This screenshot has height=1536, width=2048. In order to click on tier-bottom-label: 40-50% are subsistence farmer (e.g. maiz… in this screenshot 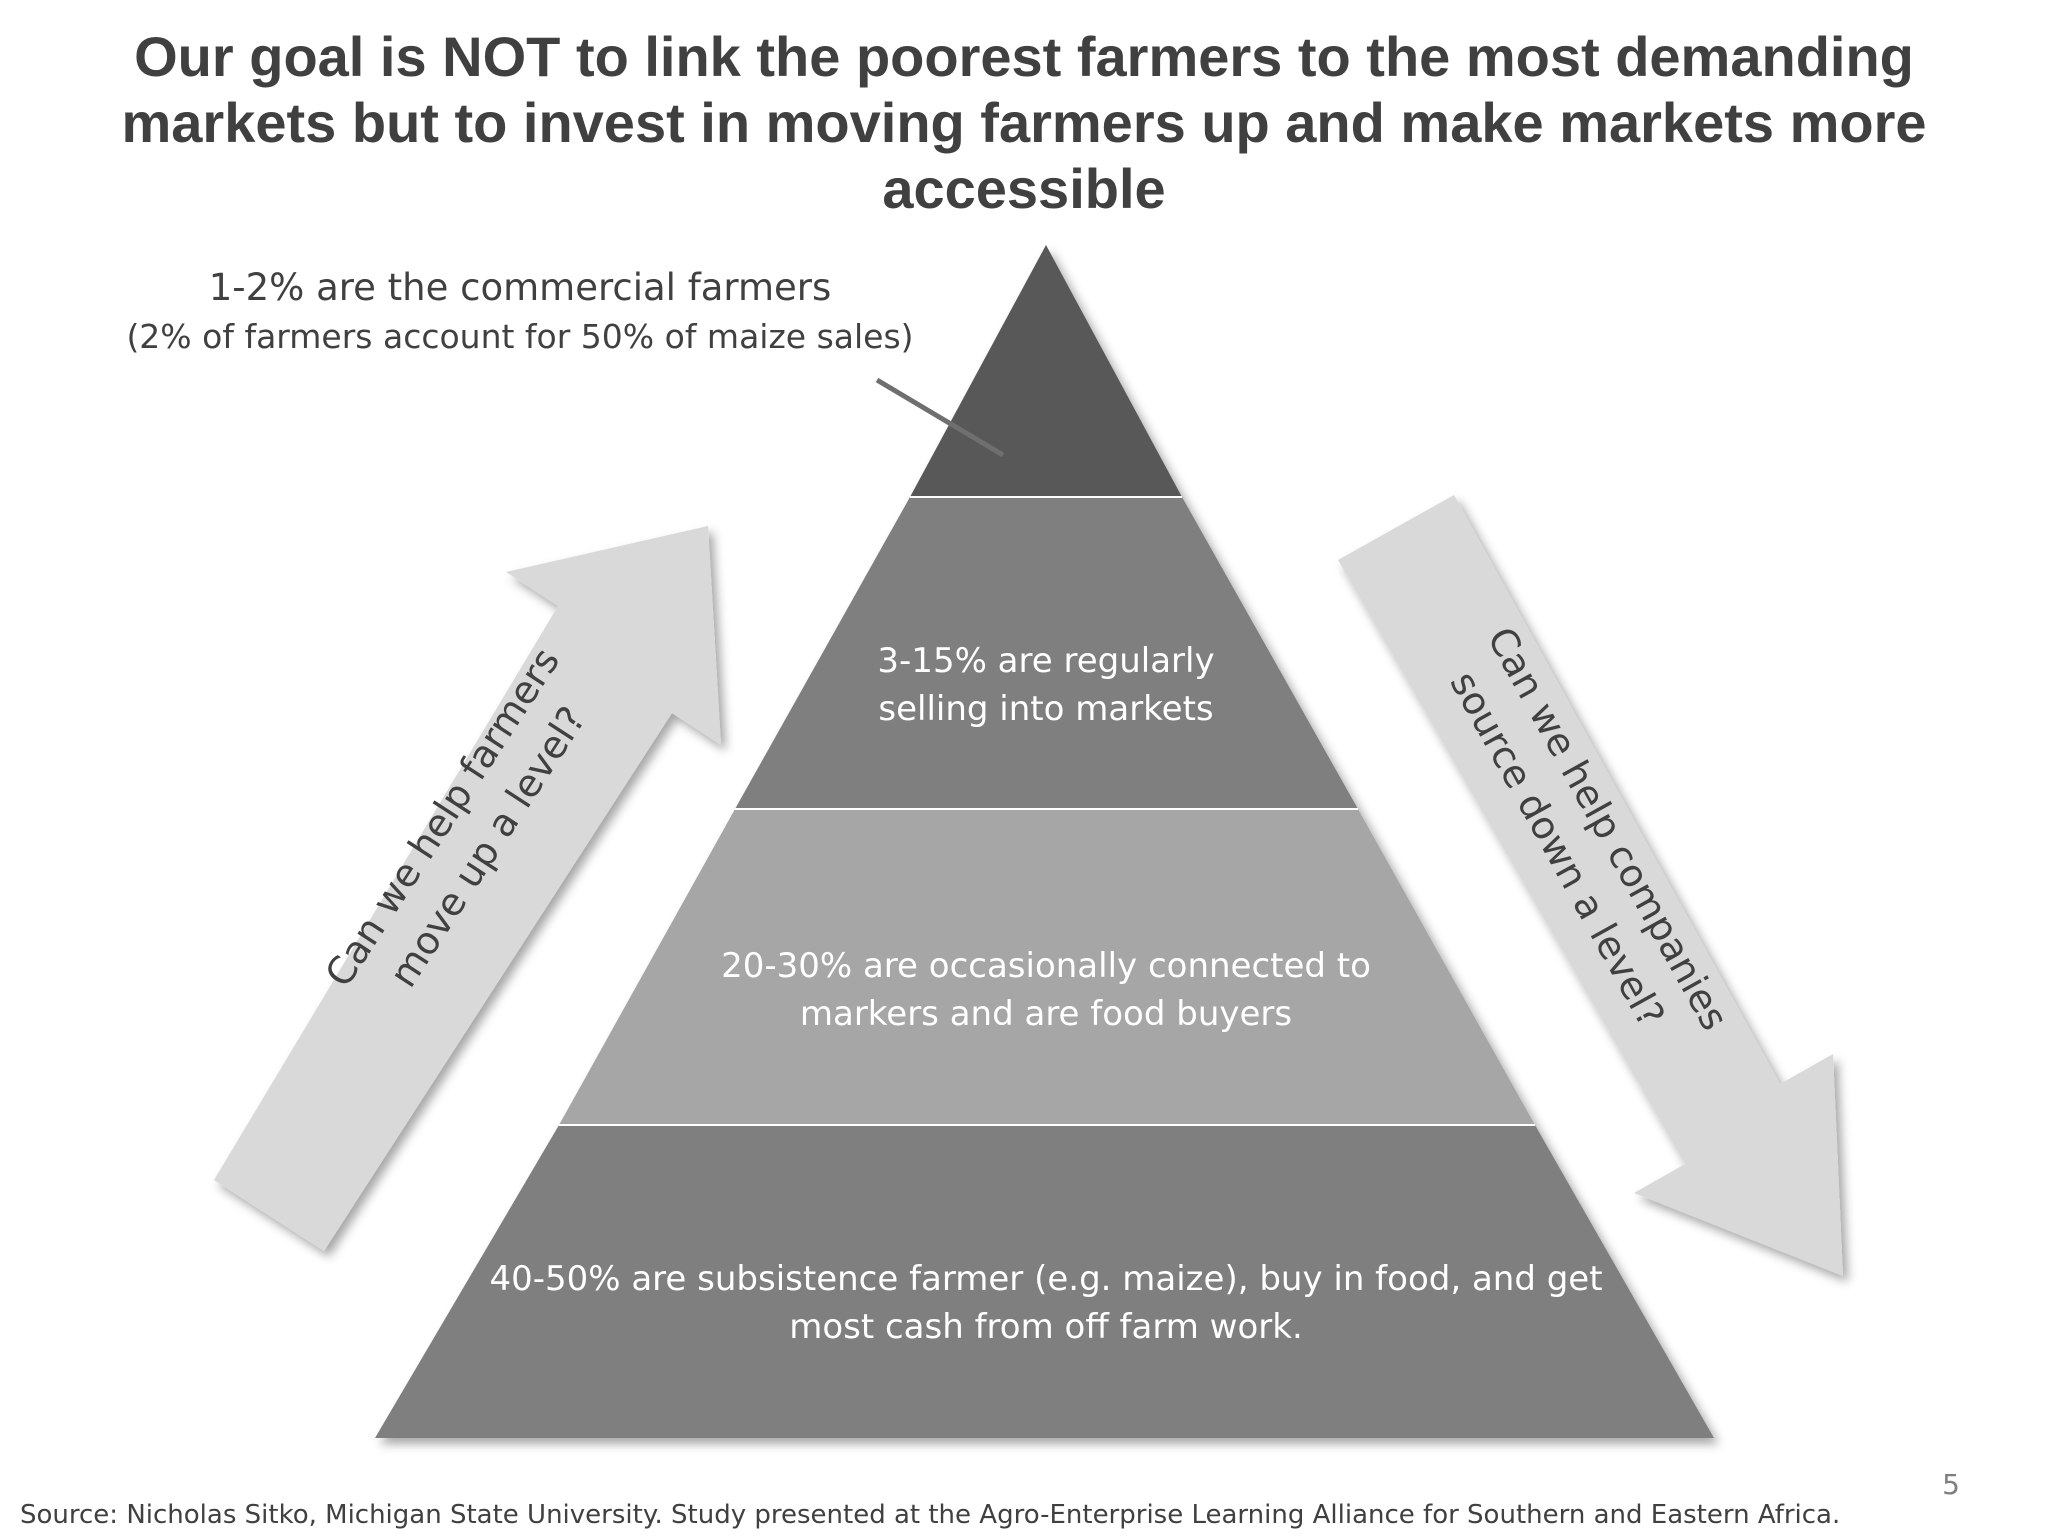, I will do `click(1046, 1303)`.